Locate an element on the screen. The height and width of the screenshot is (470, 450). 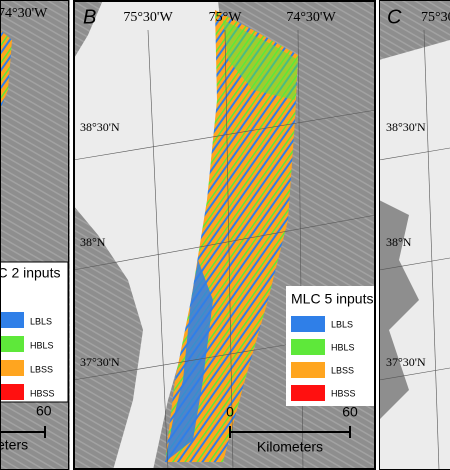
legend-box is located at coordinates (34, 332).